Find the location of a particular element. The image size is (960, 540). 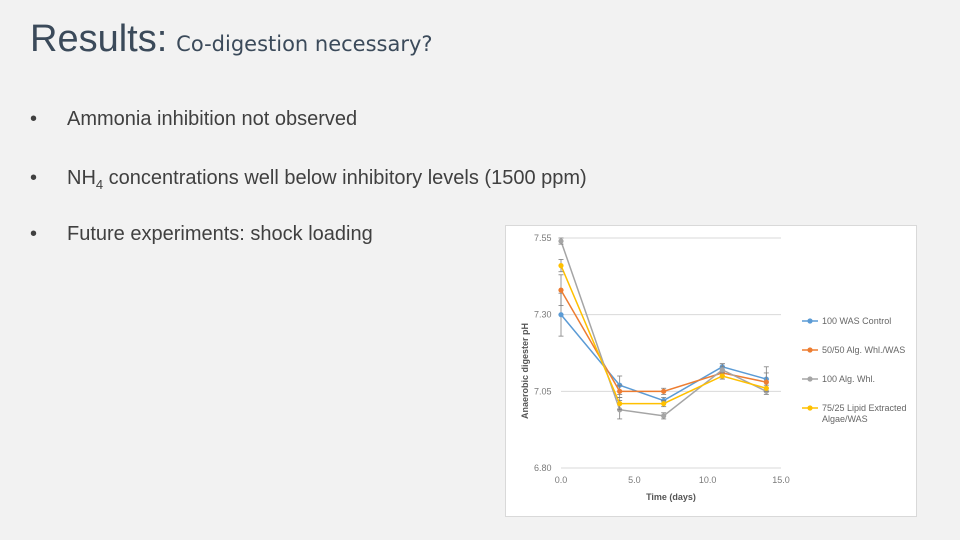

x-tick-label: 10.0 is located at coordinates (708, 480).